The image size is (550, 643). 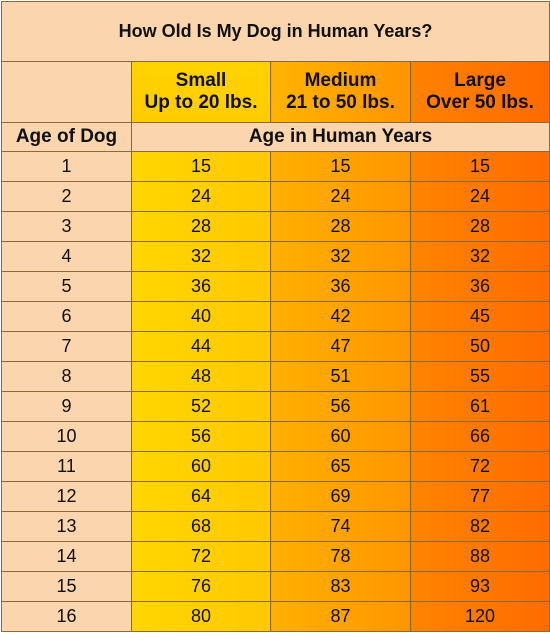 I want to click on table-row: 16 80 87 120, so click(x=275, y=616).